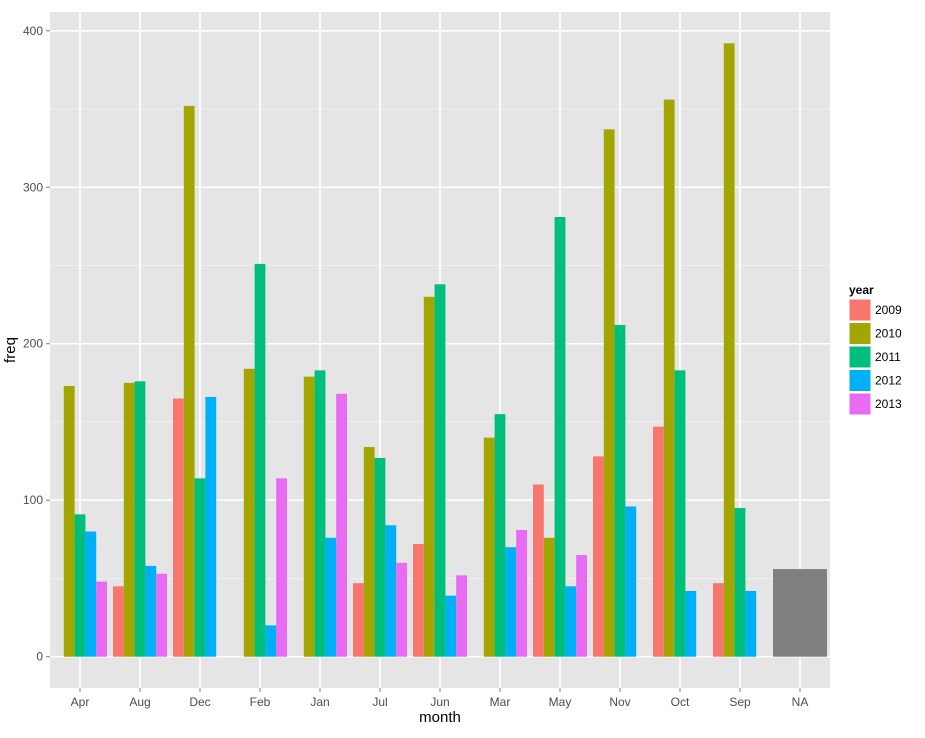 The width and height of the screenshot is (925, 738). Describe the element at coordinates (658, 541) in the screenshot. I see `bar-Oct-2009` at that location.